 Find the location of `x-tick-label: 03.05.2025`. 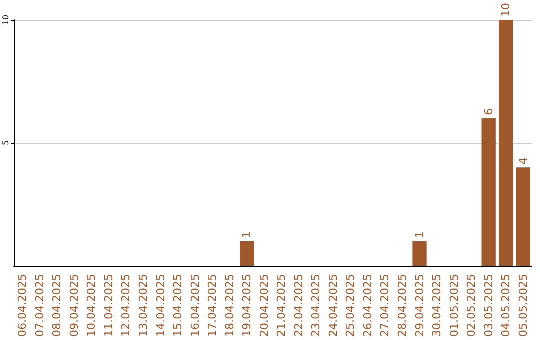

x-tick-label: 03.05.2025 is located at coordinates (489, 306).